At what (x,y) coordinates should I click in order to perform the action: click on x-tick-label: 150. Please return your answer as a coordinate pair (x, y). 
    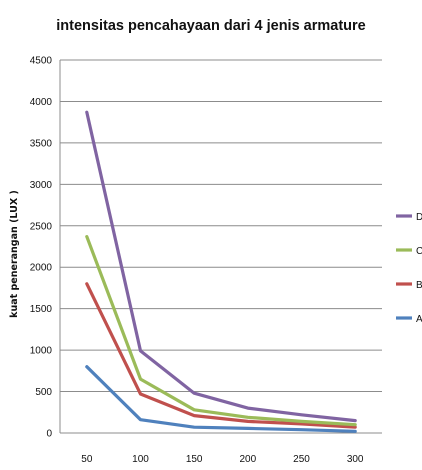
    Looking at the image, I should click on (194, 459).